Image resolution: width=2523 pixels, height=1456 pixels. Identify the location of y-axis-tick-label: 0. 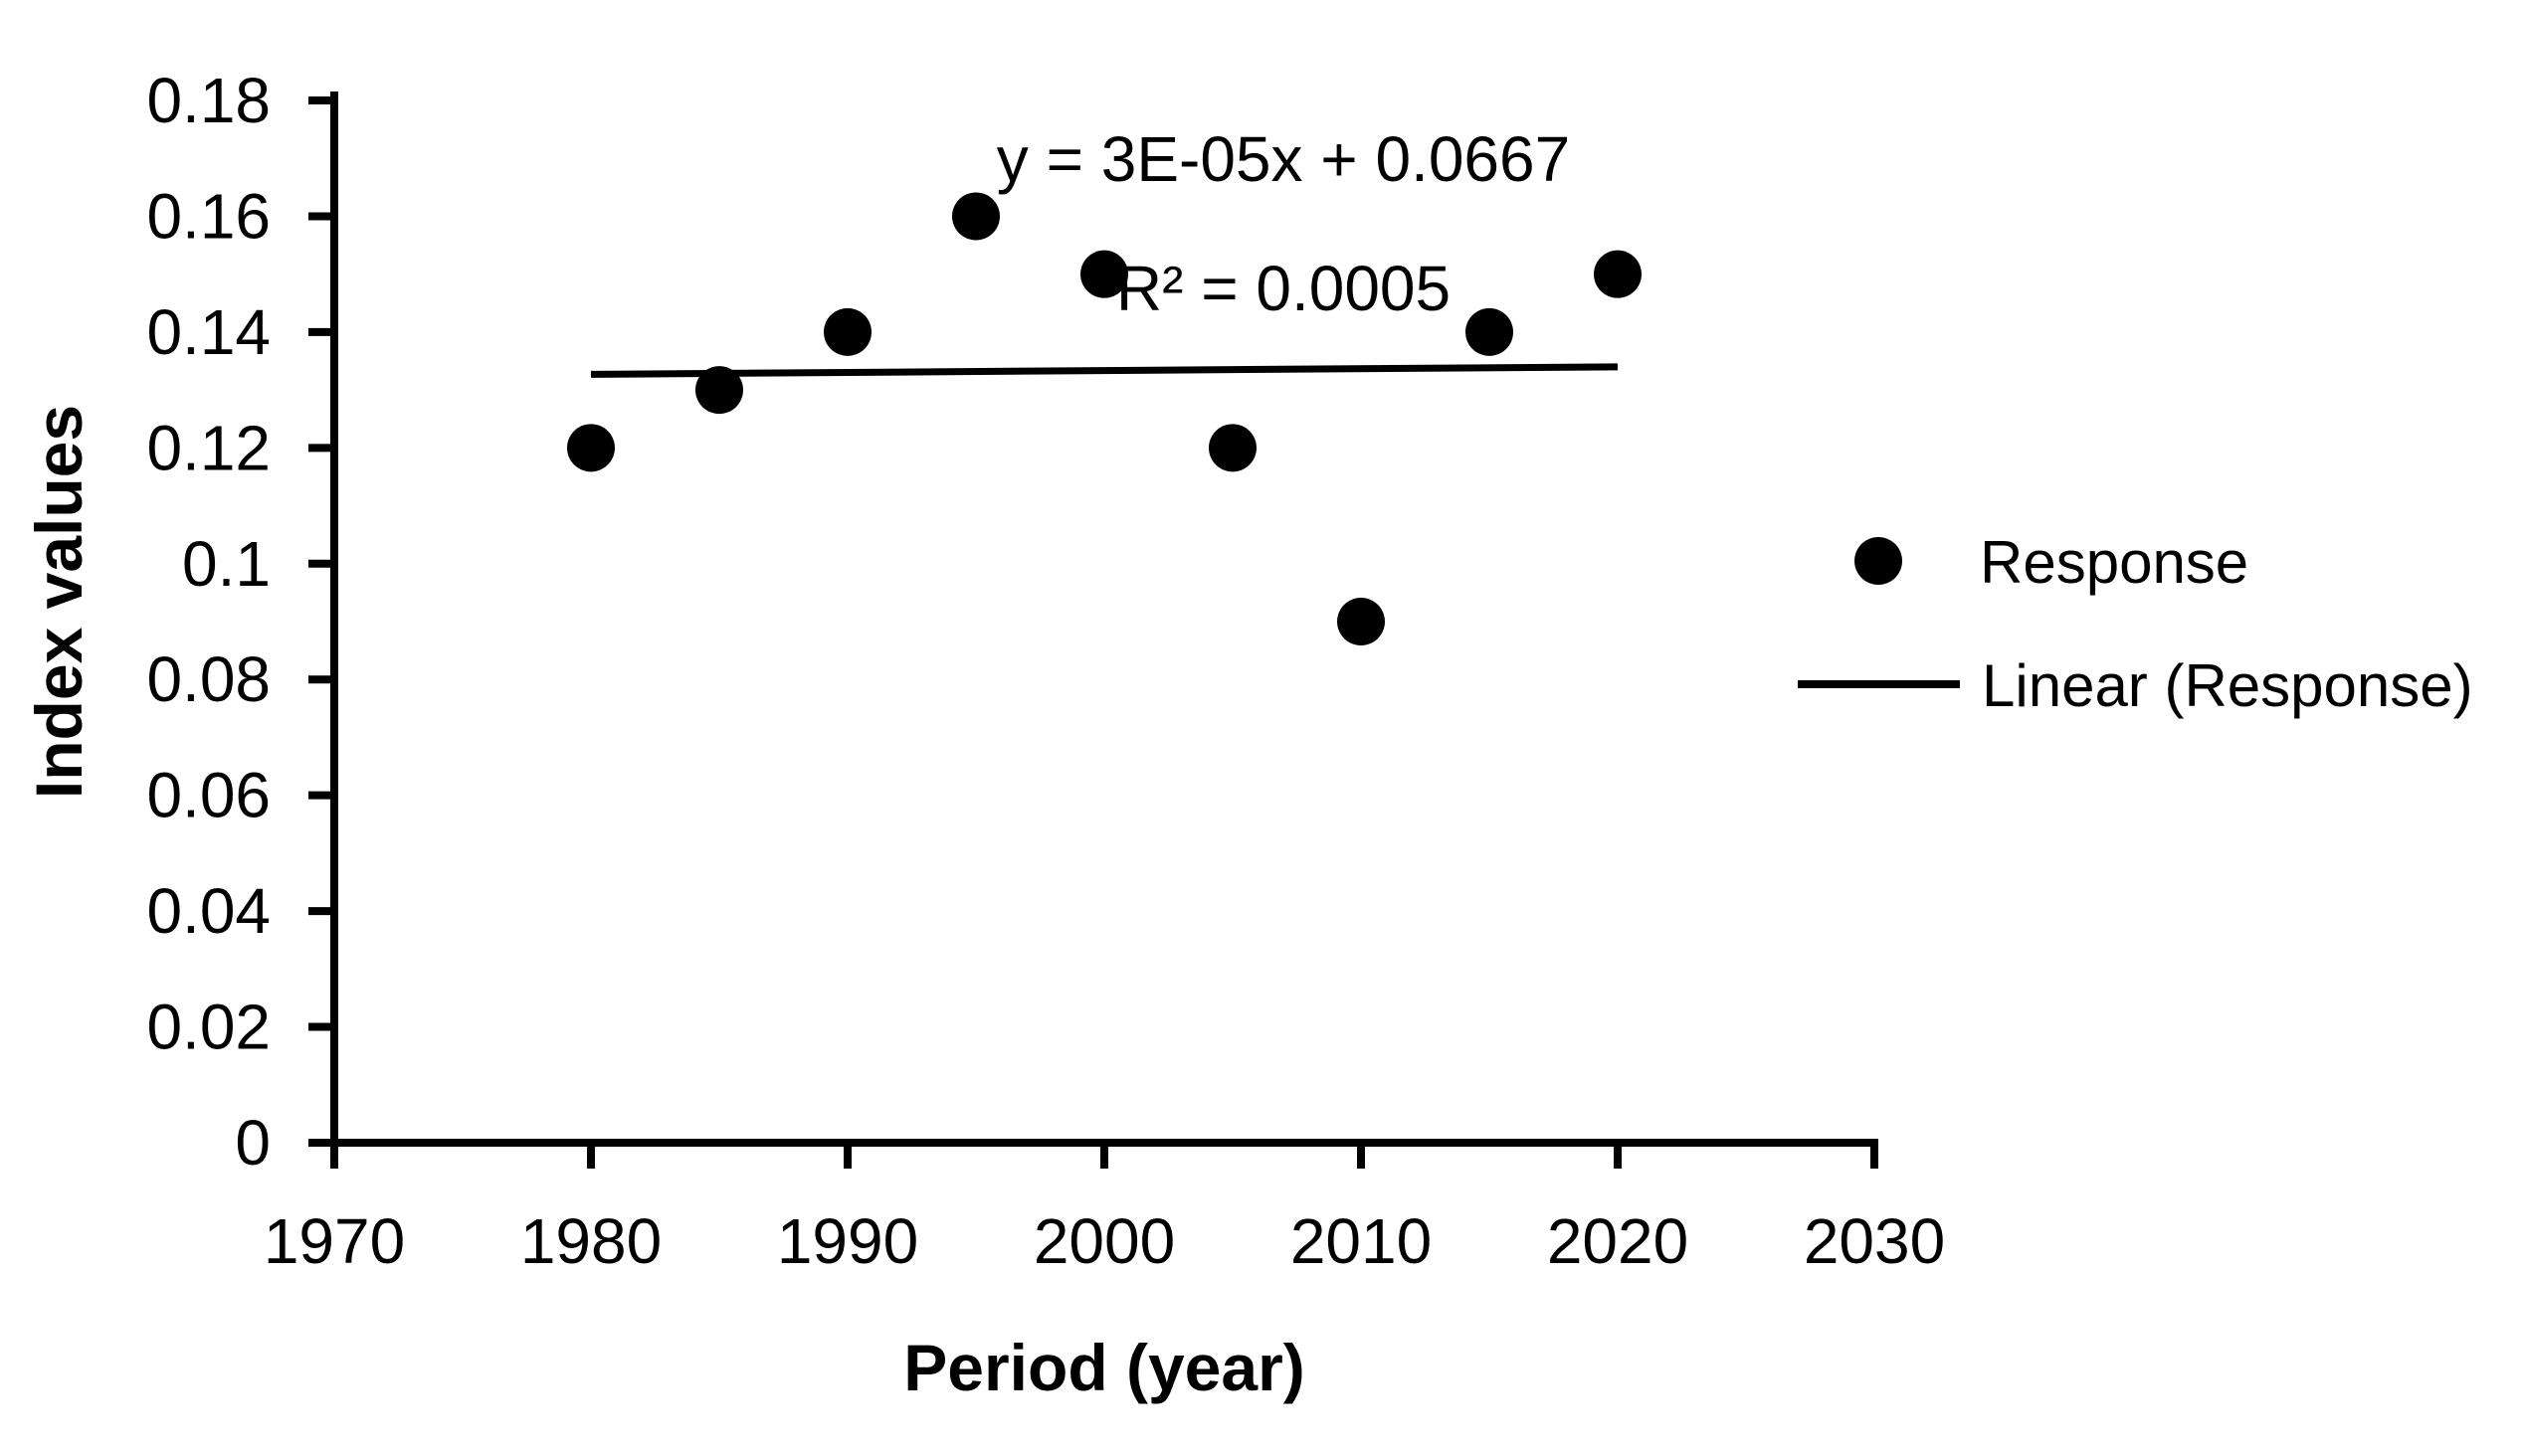
(253, 1143).